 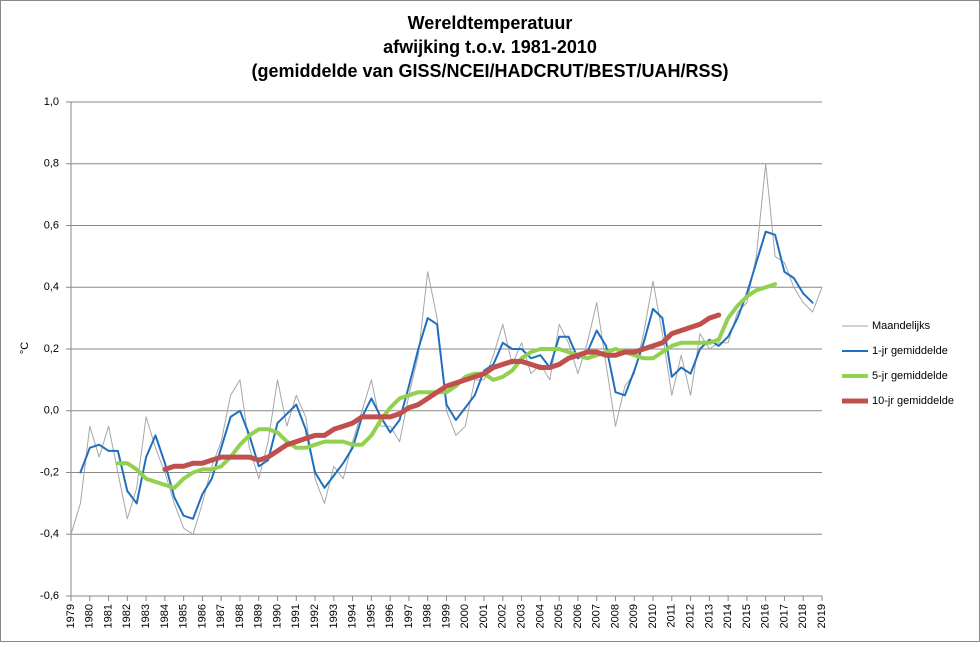 What do you see at coordinates (822, 616) in the screenshot?
I see `x-tick-label: 2019` at bounding box center [822, 616].